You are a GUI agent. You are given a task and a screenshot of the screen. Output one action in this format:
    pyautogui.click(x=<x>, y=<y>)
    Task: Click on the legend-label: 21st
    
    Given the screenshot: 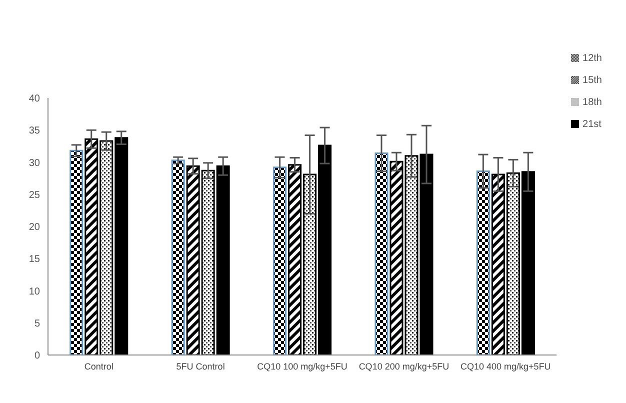 What is the action you would take?
    pyautogui.click(x=592, y=124)
    